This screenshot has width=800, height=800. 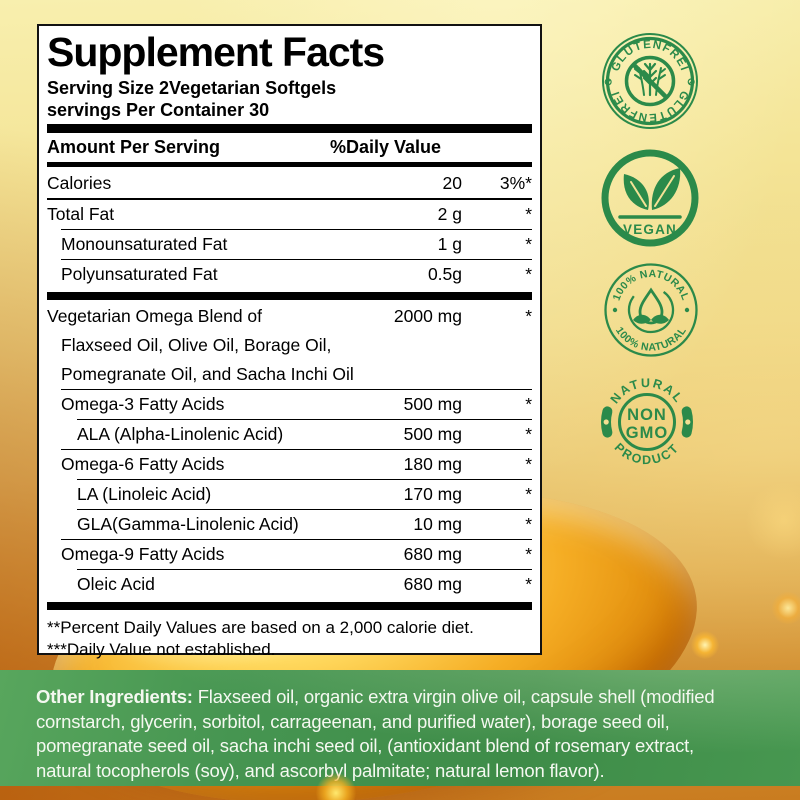 I want to click on nutrient-name: Total Fat, so click(x=81, y=214).